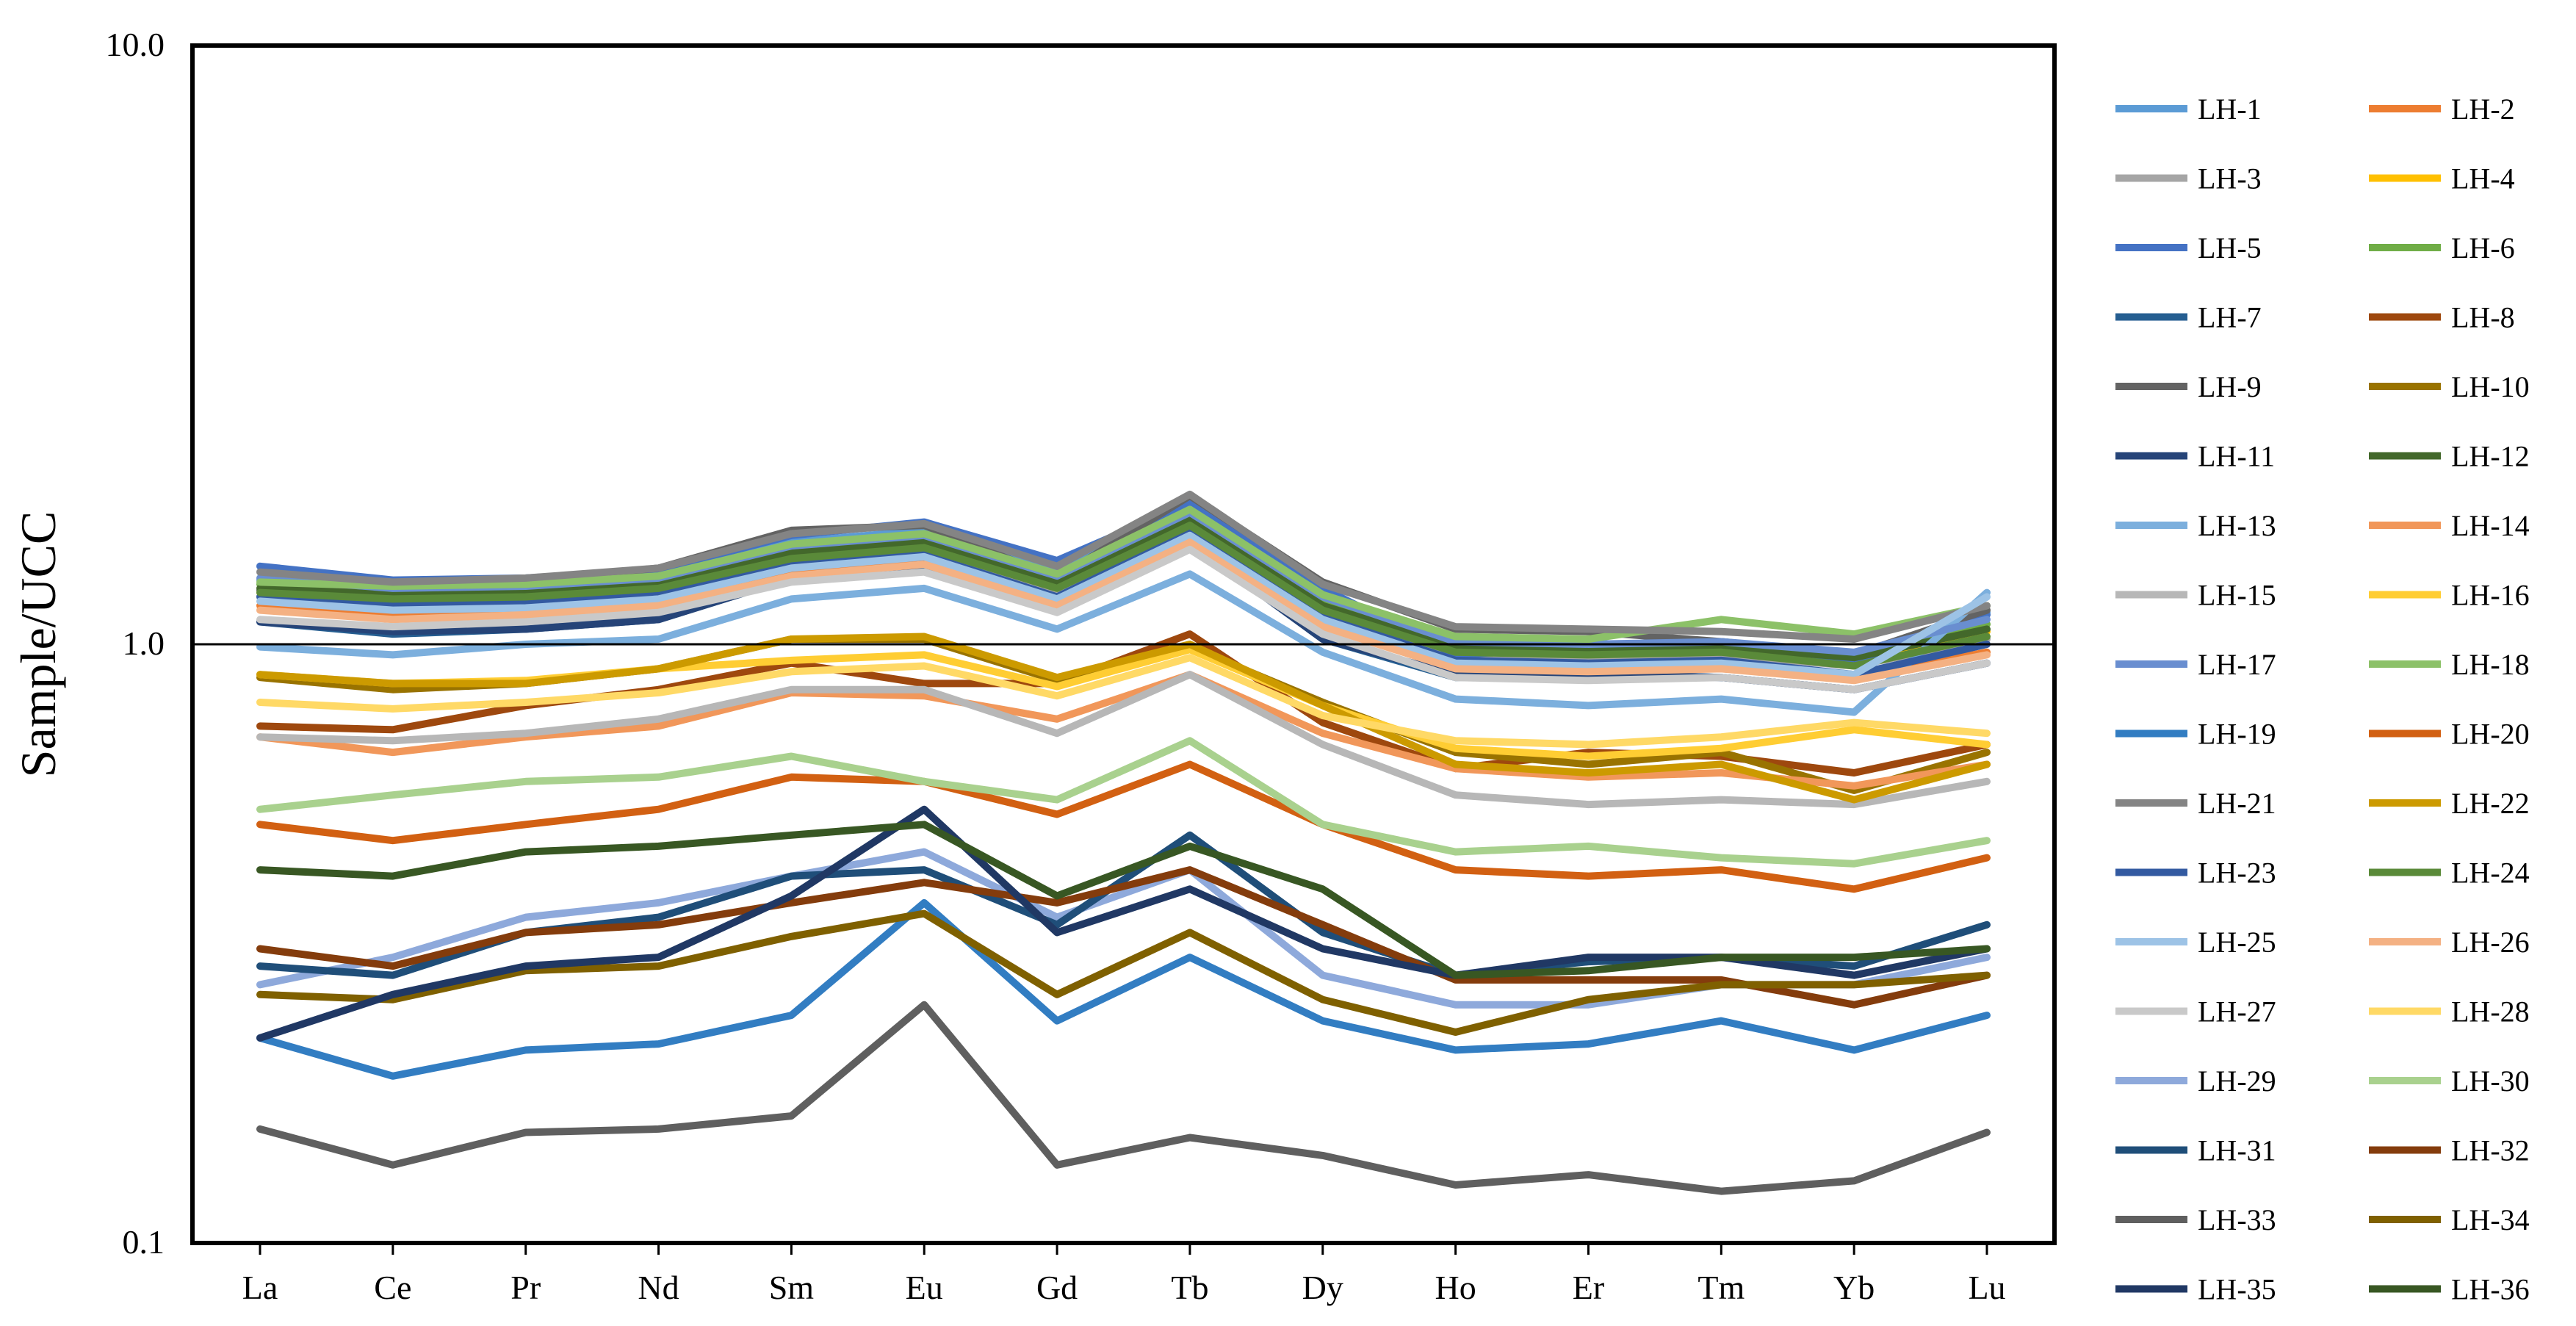  Describe the element at coordinates (38, 644) in the screenshot. I see `y-axis-title: Sample/UCC` at that location.